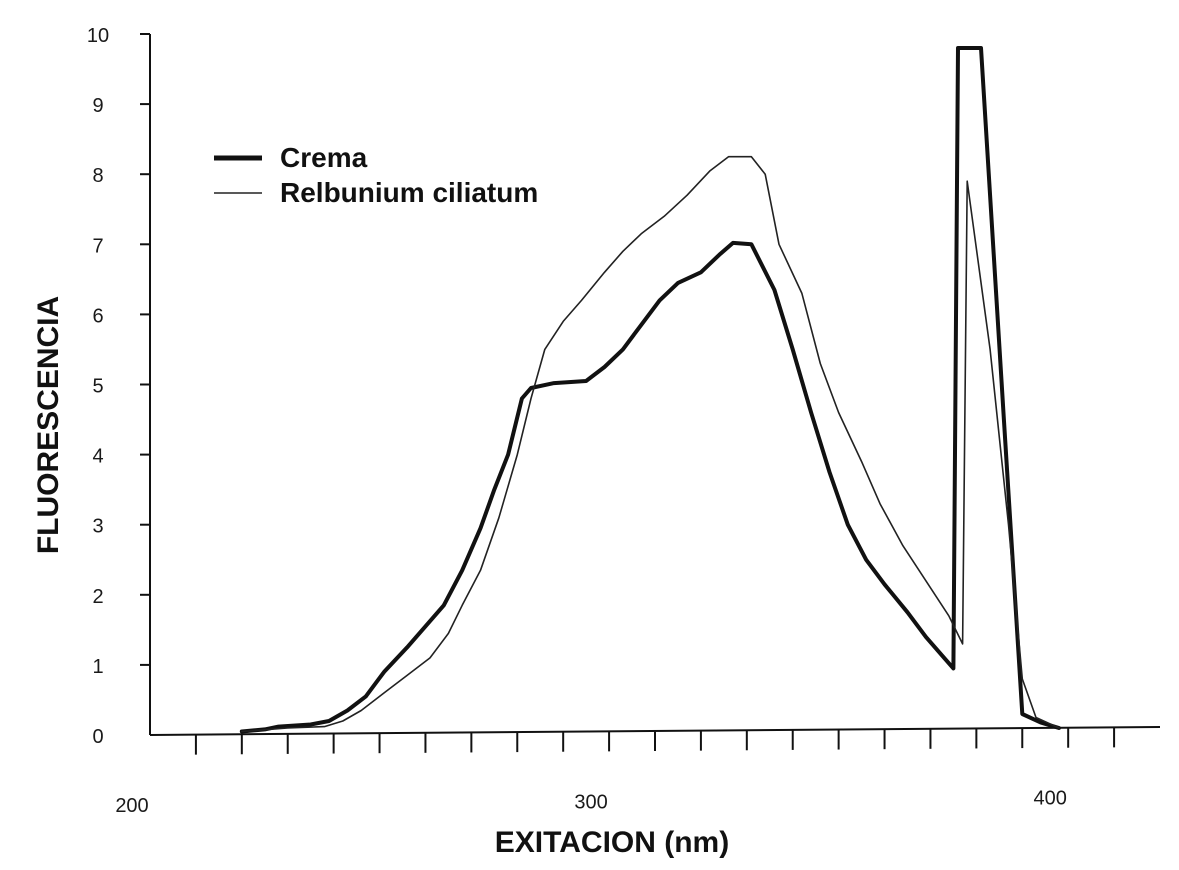 The height and width of the screenshot is (870, 1179). Describe the element at coordinates (97, 527) in the screenshot. I see `y-tick-label-3: 3` at that location.